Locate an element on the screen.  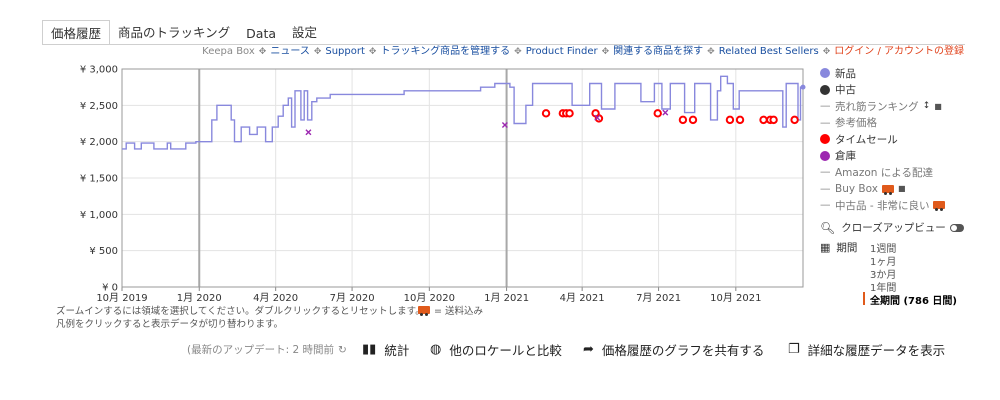
y-tick-label: ¥ 2,000 is located at coordinates (99, 142).